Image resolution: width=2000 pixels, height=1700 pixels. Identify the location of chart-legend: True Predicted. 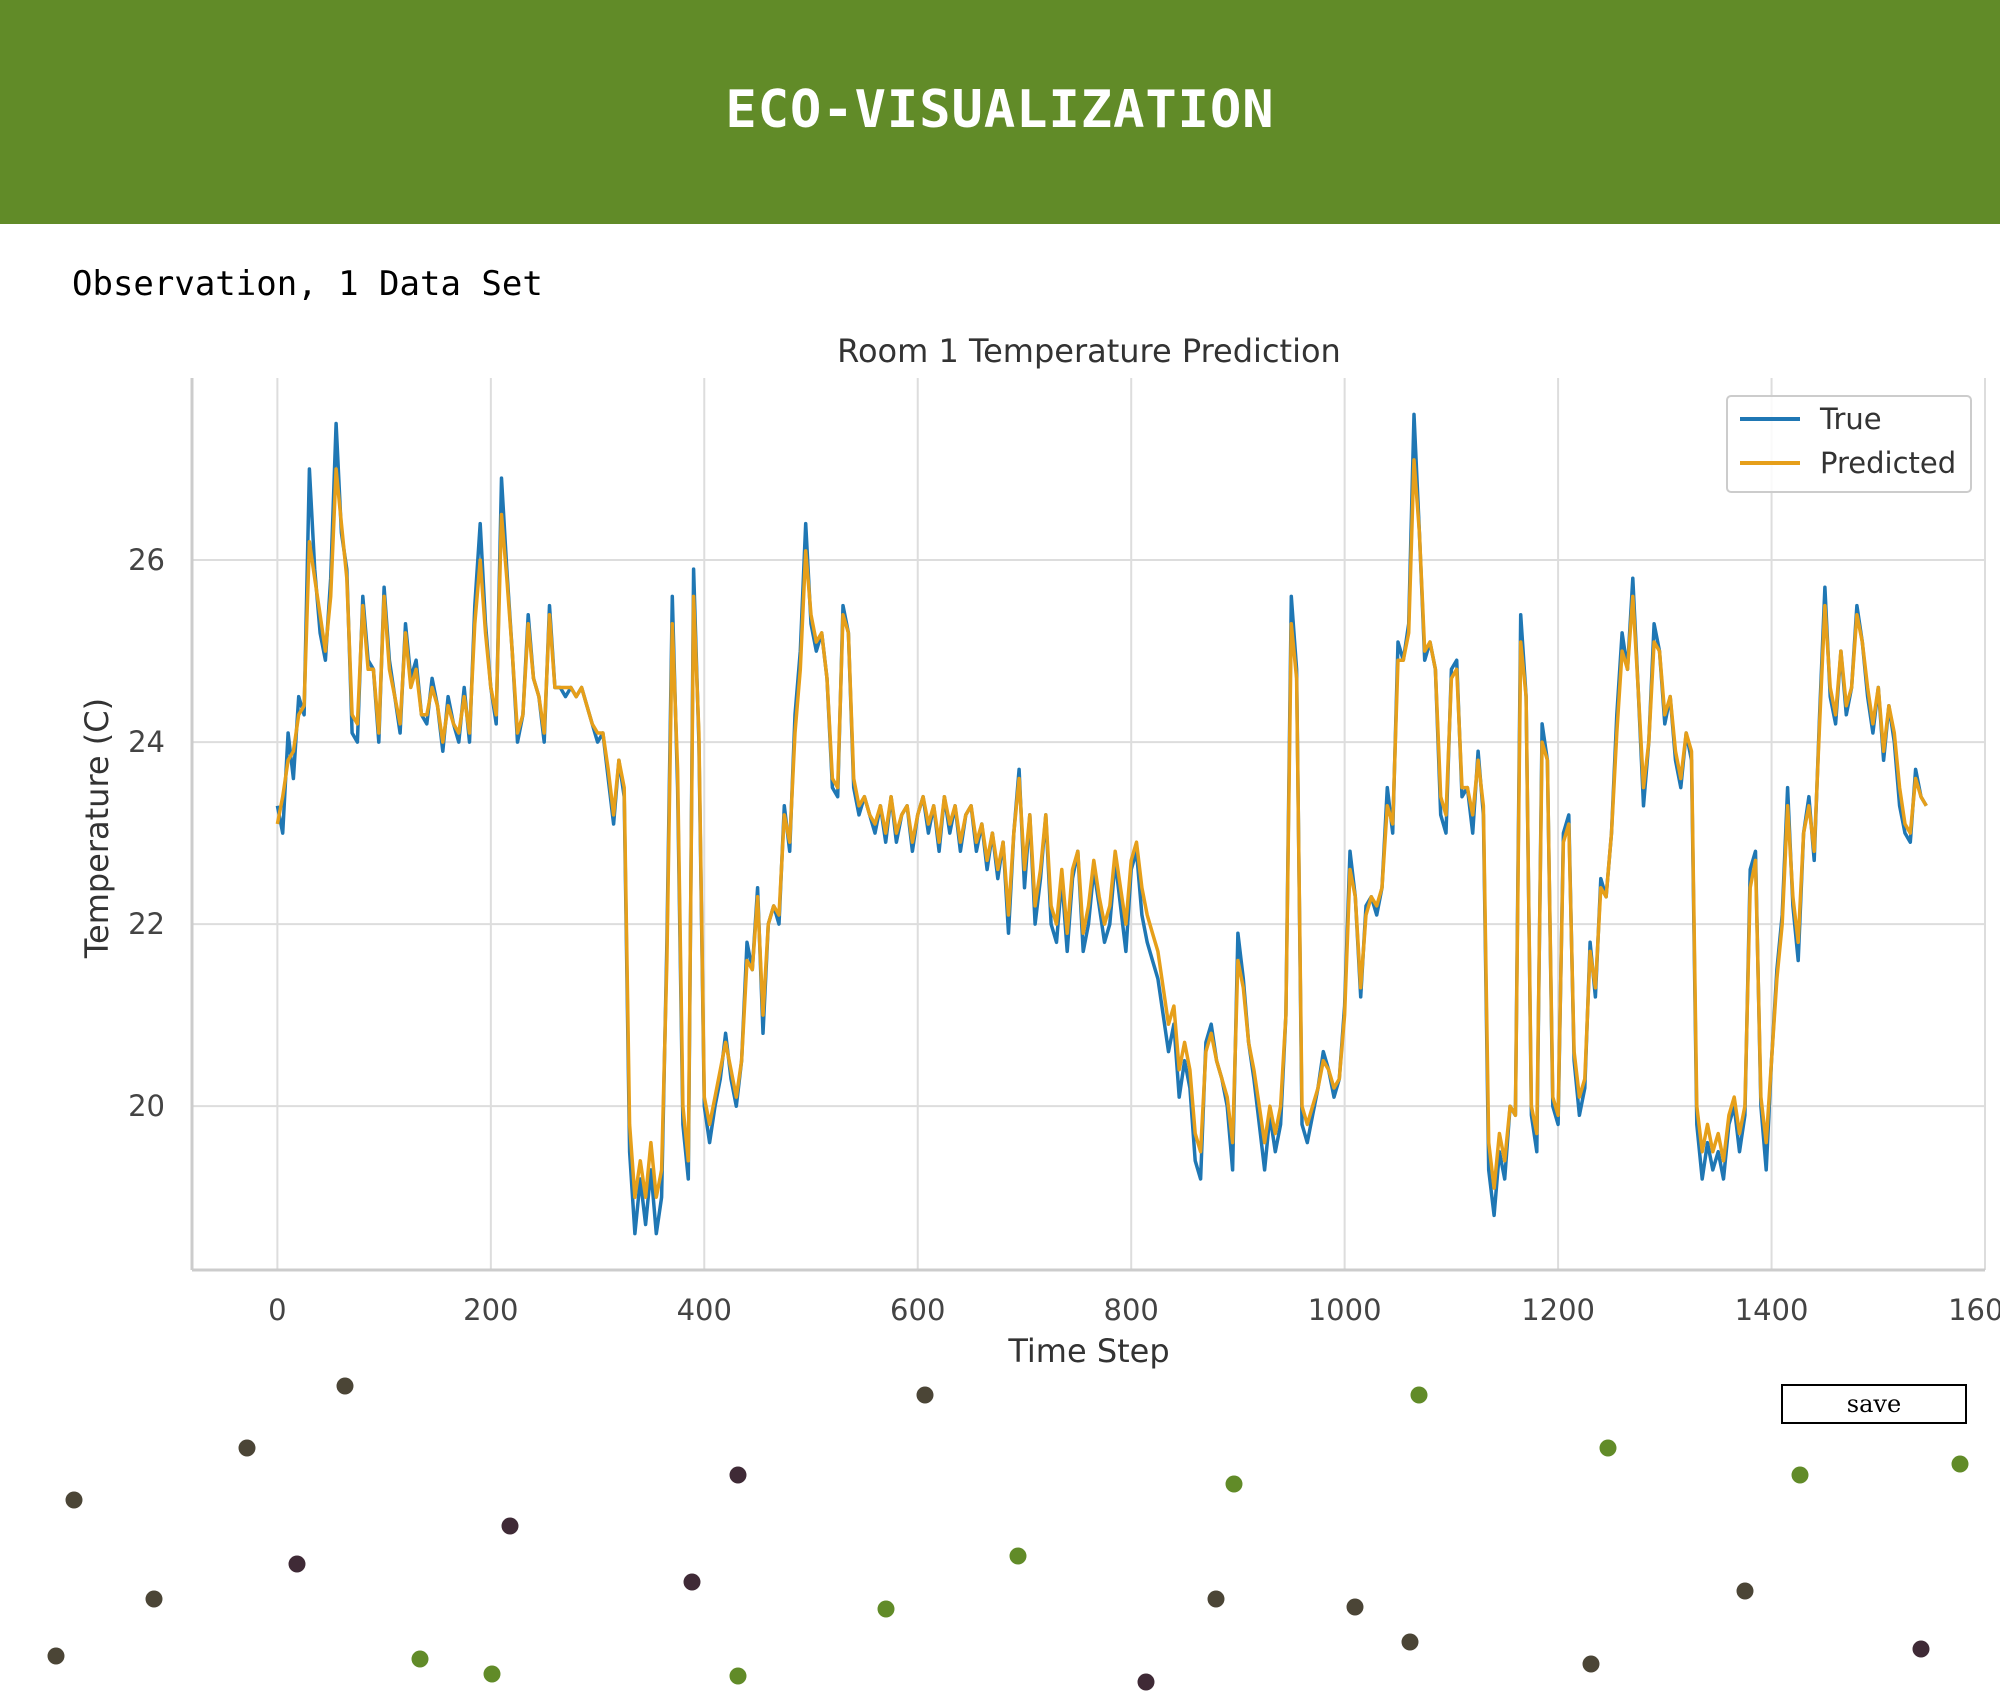
(1849, 444).